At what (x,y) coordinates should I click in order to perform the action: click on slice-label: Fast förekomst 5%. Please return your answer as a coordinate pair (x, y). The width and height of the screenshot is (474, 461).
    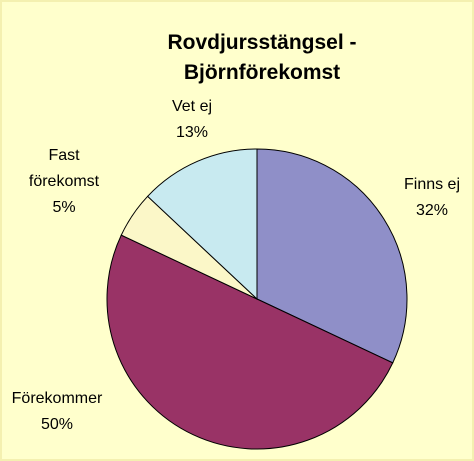
    Looking at the image, I should click on (64, 182).